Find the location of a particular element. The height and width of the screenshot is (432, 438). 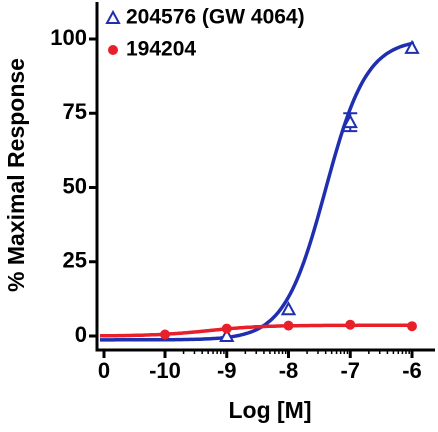

x-tick-label: -10 is located at coordinates (165, 370).